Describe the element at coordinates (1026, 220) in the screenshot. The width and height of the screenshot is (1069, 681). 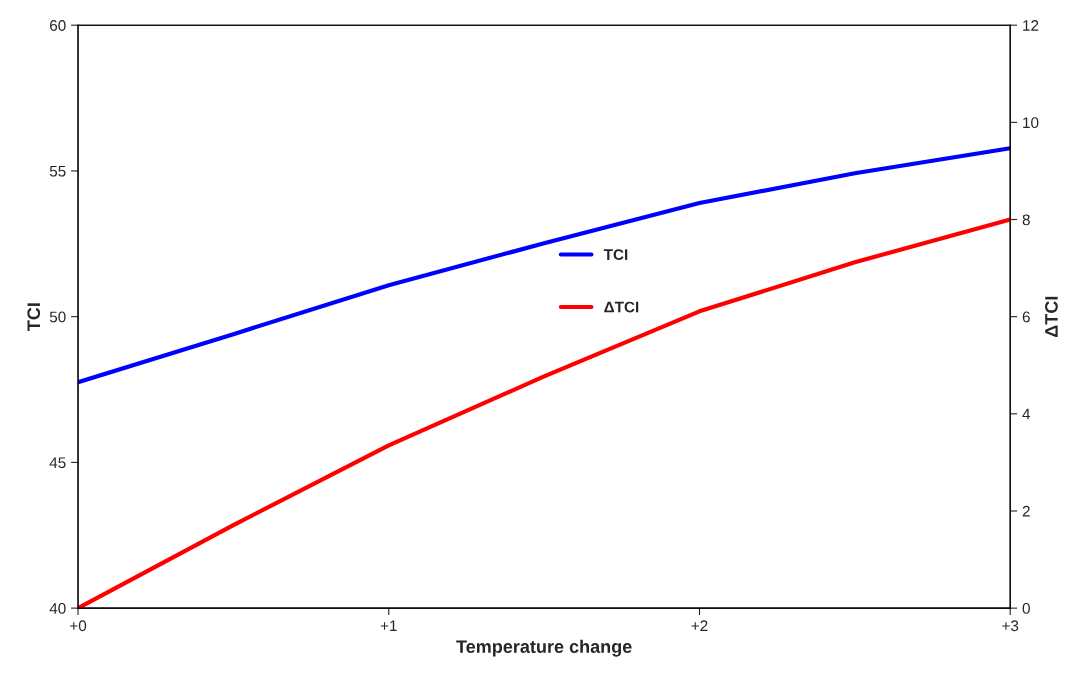
I see `y2-tick-label: 8` at that location.